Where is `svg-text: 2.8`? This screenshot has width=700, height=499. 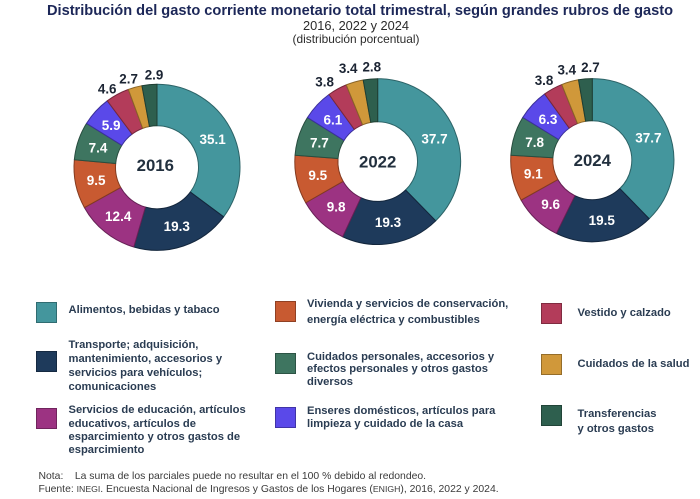 svg-text: 2.8 is located at coordinates (371, 67).